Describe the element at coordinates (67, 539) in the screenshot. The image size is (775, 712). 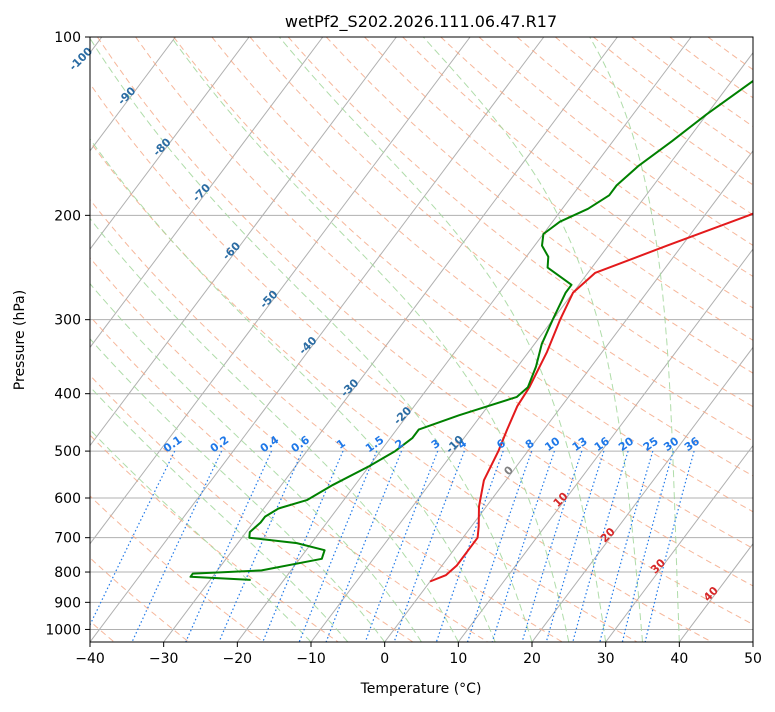
I see `y-tick-label: 700` at that location.